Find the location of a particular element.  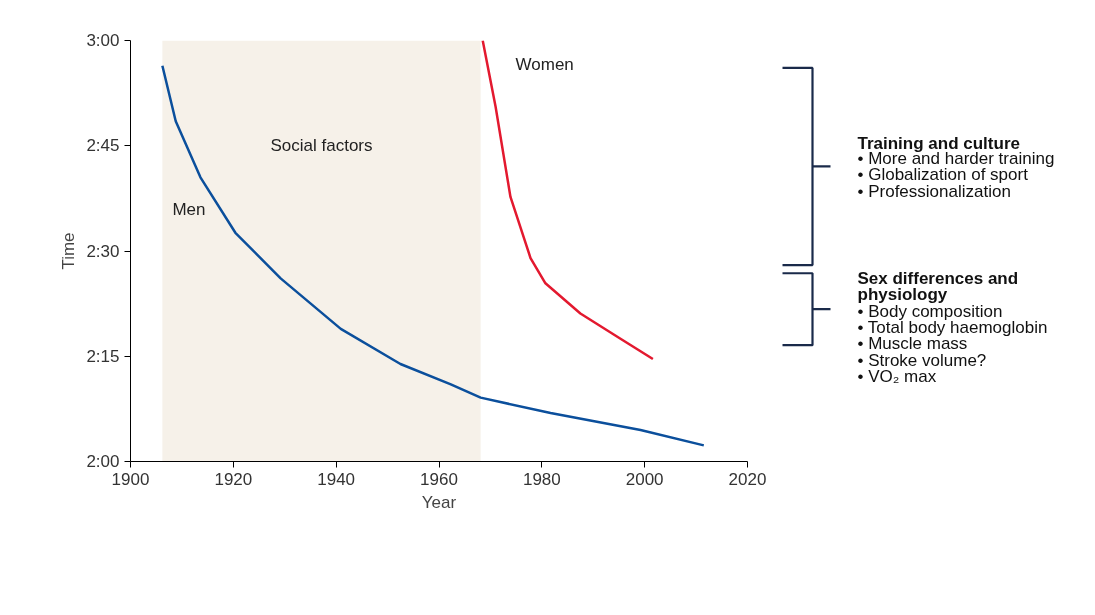

line-series is located at coordinates (568, 200).